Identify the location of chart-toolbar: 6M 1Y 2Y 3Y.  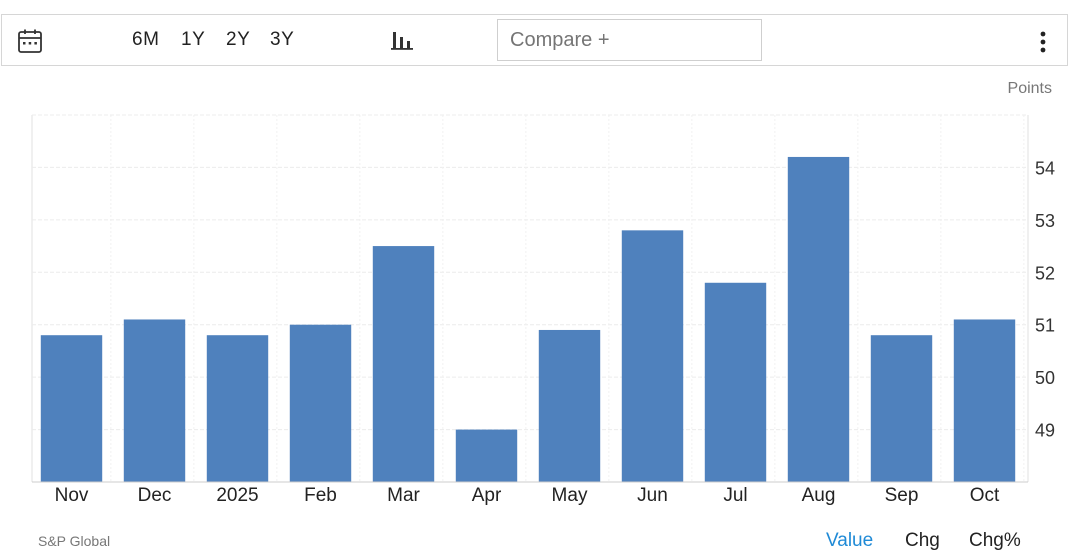
(534, 40).